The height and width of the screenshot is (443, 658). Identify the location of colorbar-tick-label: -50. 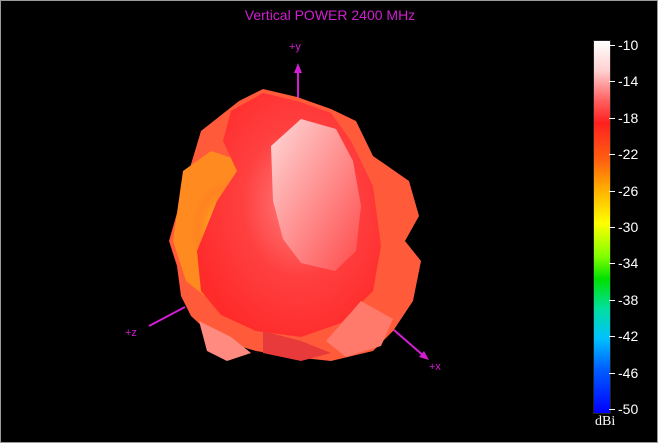
(628, 409).